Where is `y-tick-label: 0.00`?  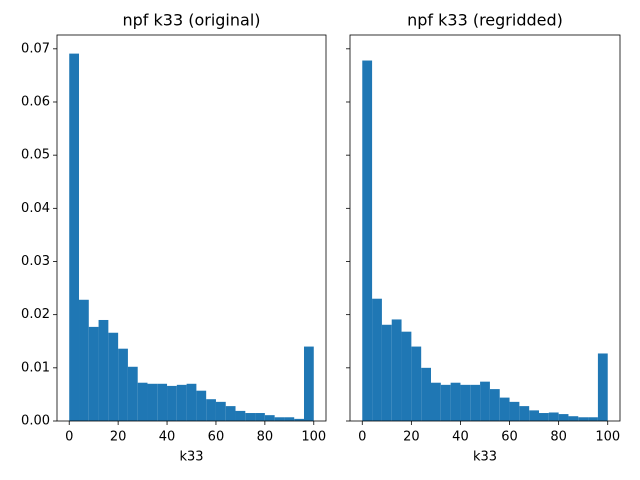 y-tick-label: 0.00 is located at coordinates (35, 421).